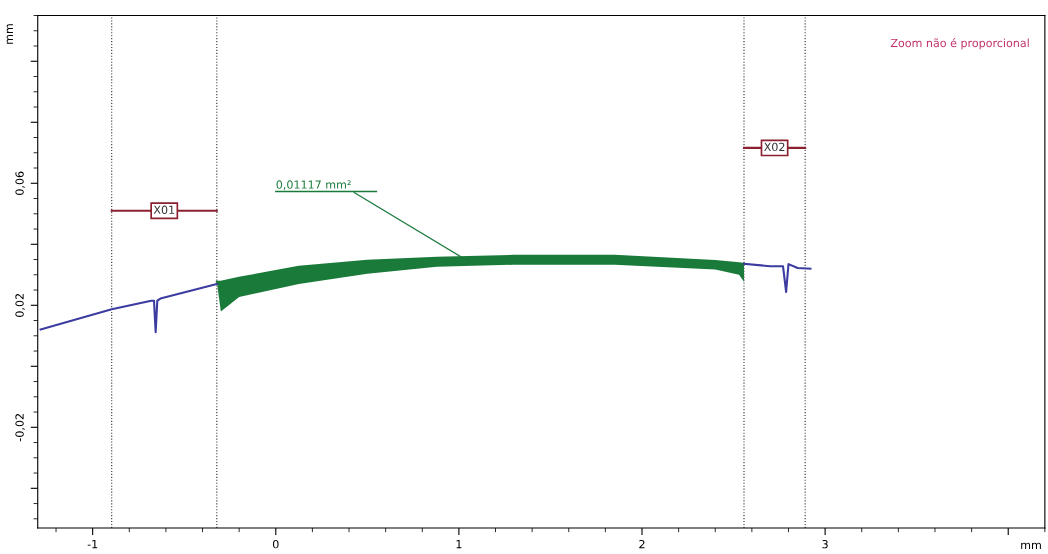 Image resolution: width=1048 pixels, height=554 pixels. I want to click on x-tick-label: 0, so click(275, 544).